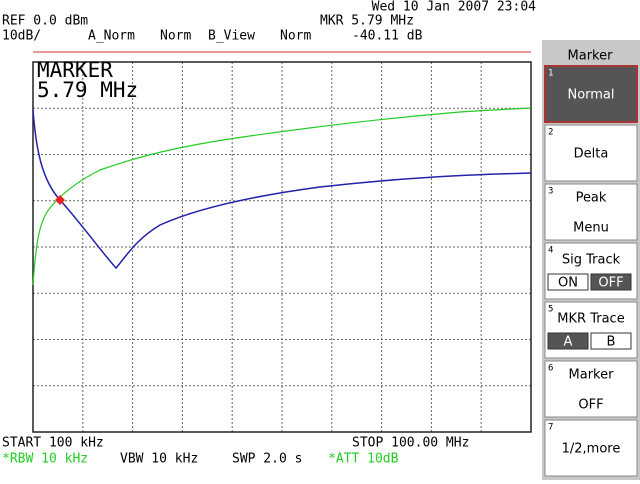 The width and height of the screenshot is (640, 484). I want to click on marker-level: -40.11 dB, so click(387, 36).